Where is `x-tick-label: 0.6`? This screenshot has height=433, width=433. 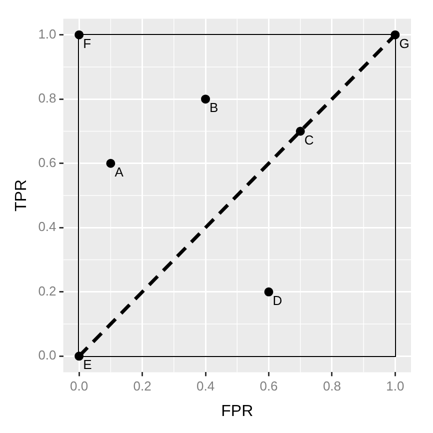
x-tick-label: 0.6 is located at coordinates (269, 386).